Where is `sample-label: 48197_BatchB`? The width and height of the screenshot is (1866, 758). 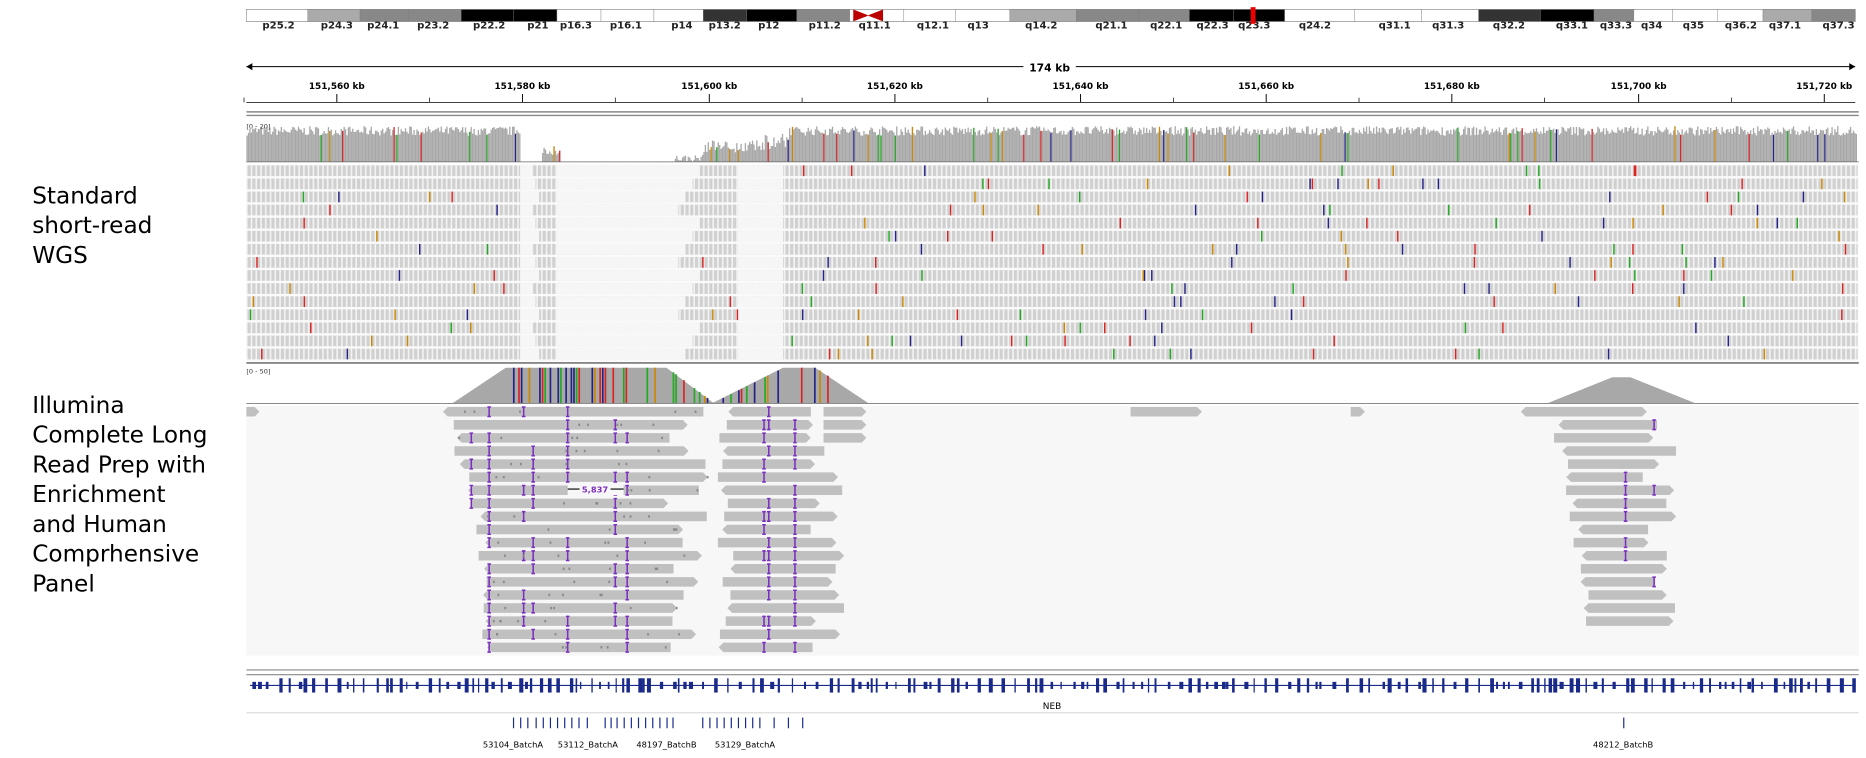
sample-label: 48197_BatchB is located at coordinates (666, 744).